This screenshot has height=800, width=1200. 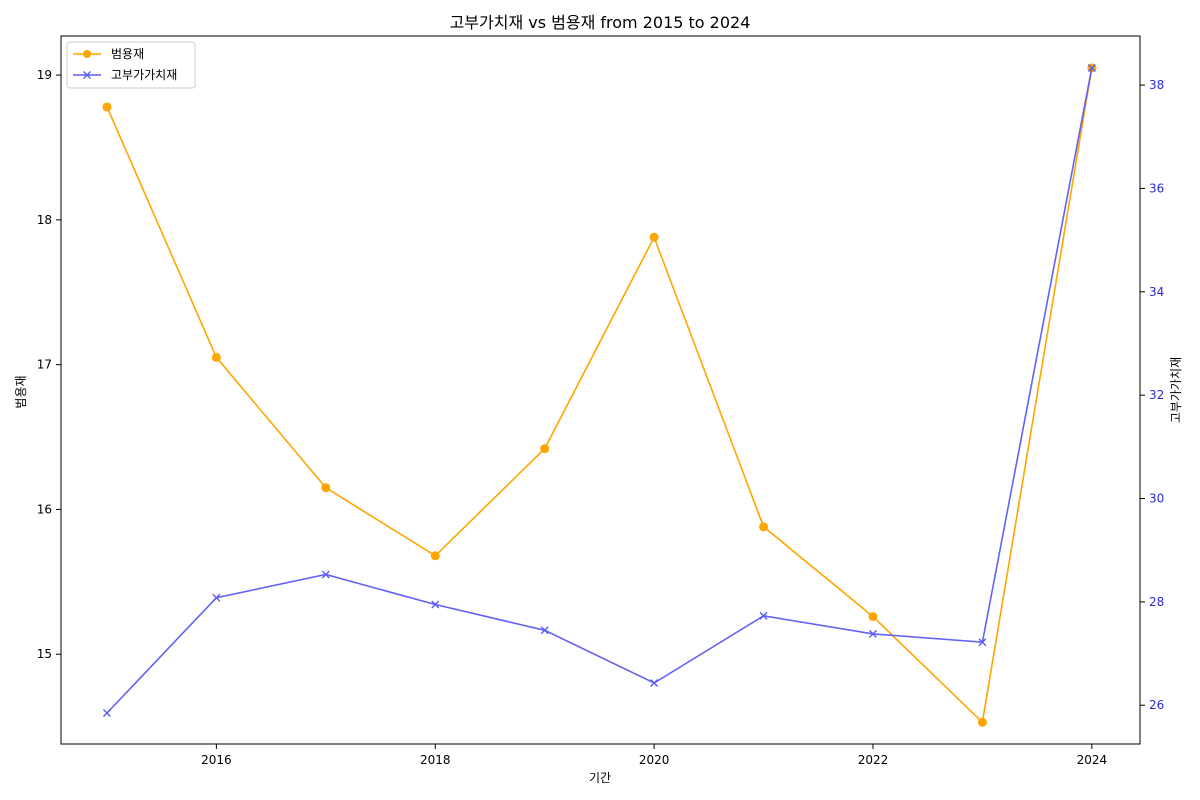 I want to click on left-y-axis-ticks: 15 16 17 18 19, so click(x=49, y=364).